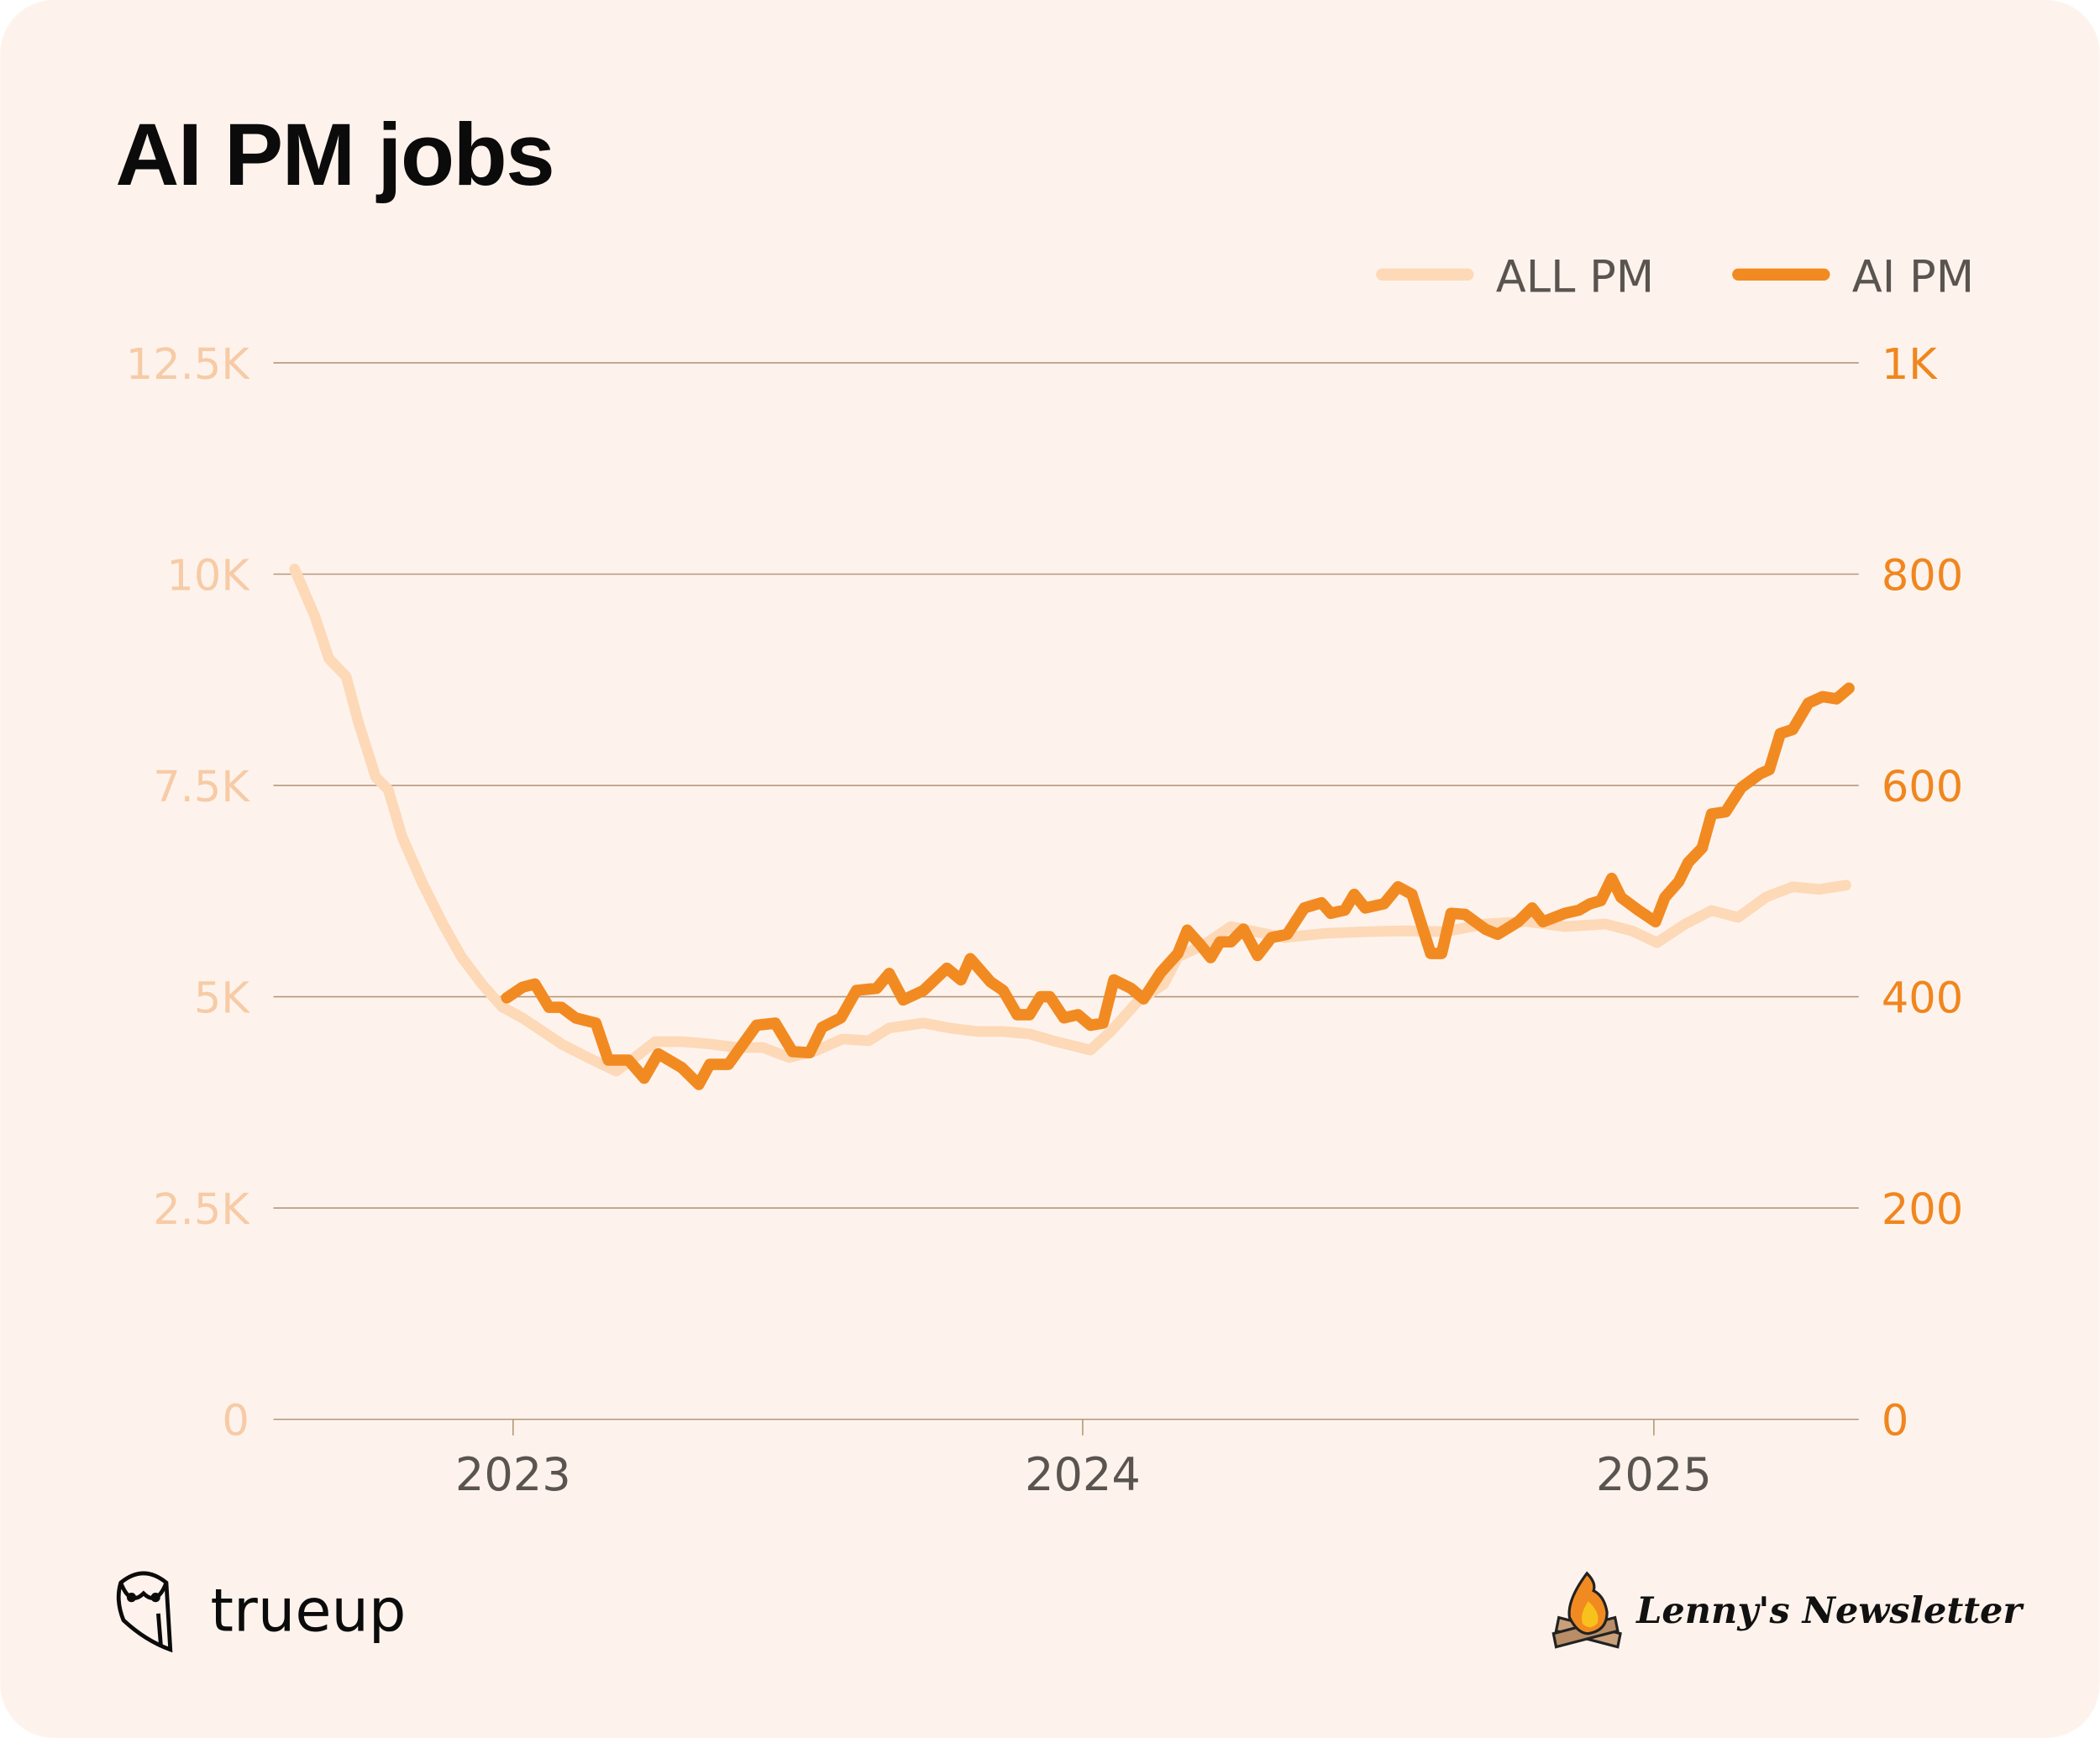 The image size is (2100, 1738). What do you see at coordinates (1913, 276) in the screenshot?
I see `legend-label-ai-pm: AI PM` at bounding box center [1913, 276].